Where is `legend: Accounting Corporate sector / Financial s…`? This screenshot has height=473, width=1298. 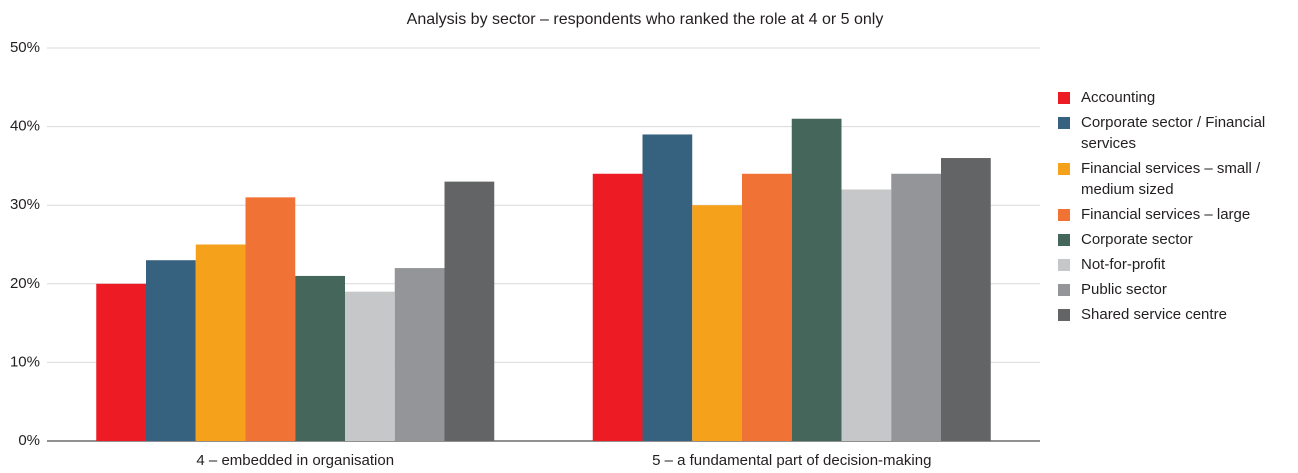
legend: Accounting Corporate sector / Financial s… is located at coordinates (1176, 208).